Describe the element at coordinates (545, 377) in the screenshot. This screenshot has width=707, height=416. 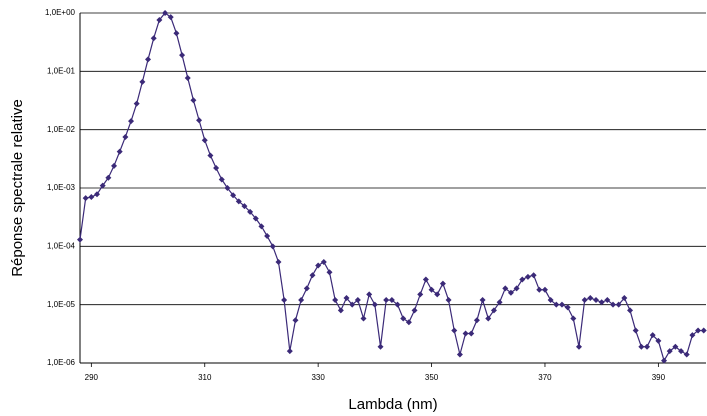
I see `x-tick-label: 370` at that location.